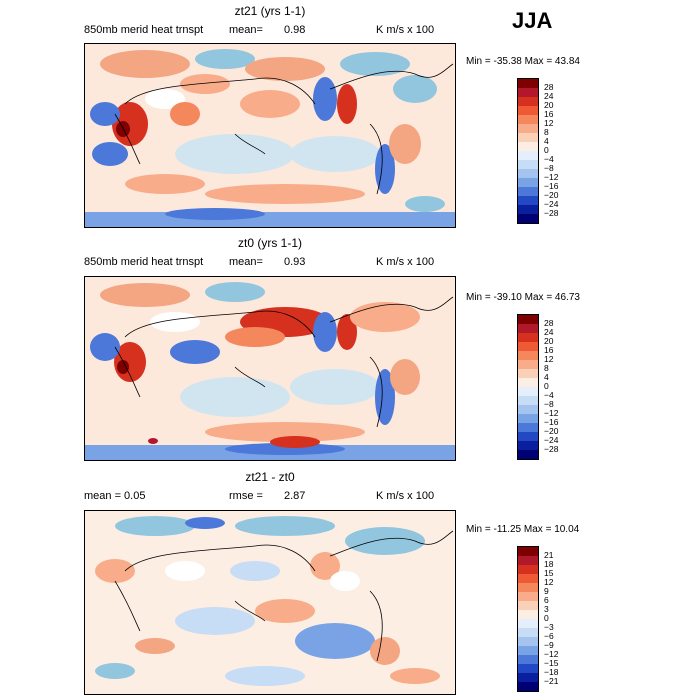  Describe the element at coordinates (546, 600) in the screenshot. I see `colorbar-tick-label: 6` at that location.